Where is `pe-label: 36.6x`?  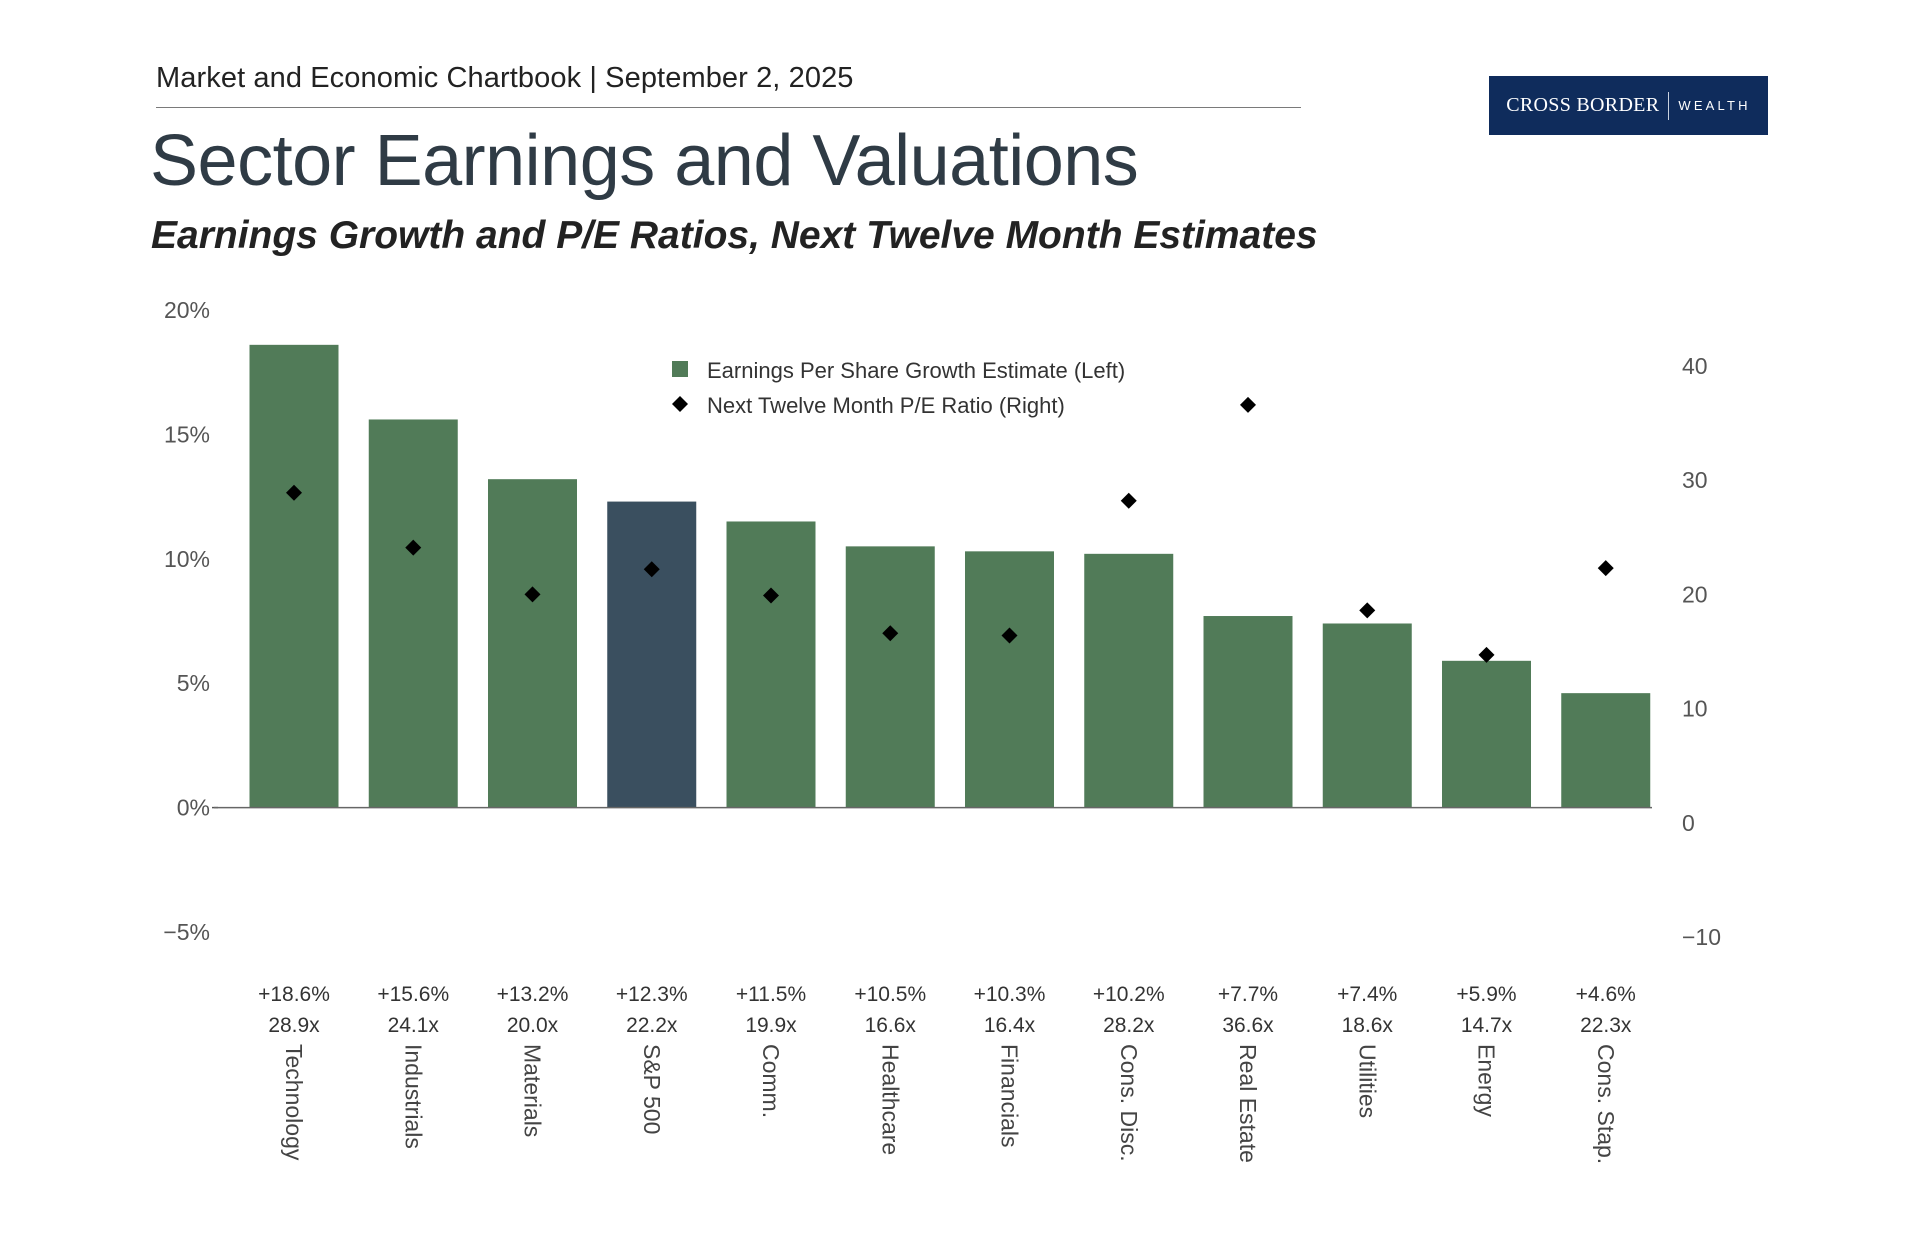
pe-label: 36.6x is located at coordinates (1248, 1025).